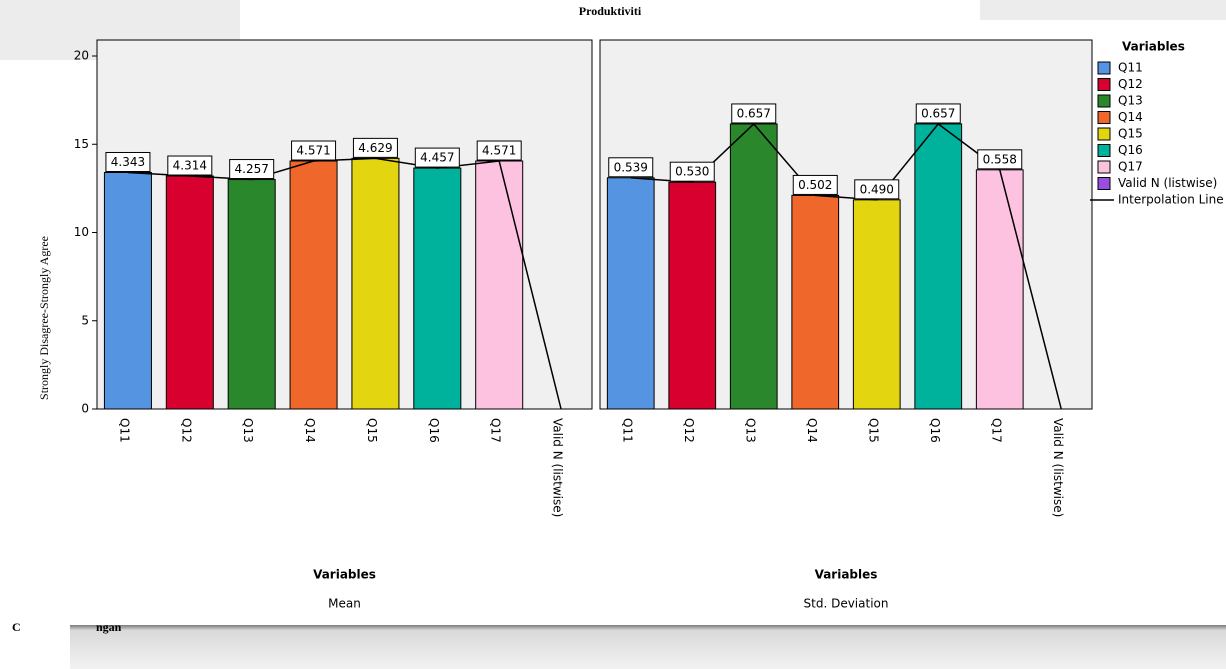 This screenshot has width=1226, height=669. What do you see at coordinates (85, 320) in the screenshot?
I see `y-tick-label: 5` at bounding box center [85, 320].